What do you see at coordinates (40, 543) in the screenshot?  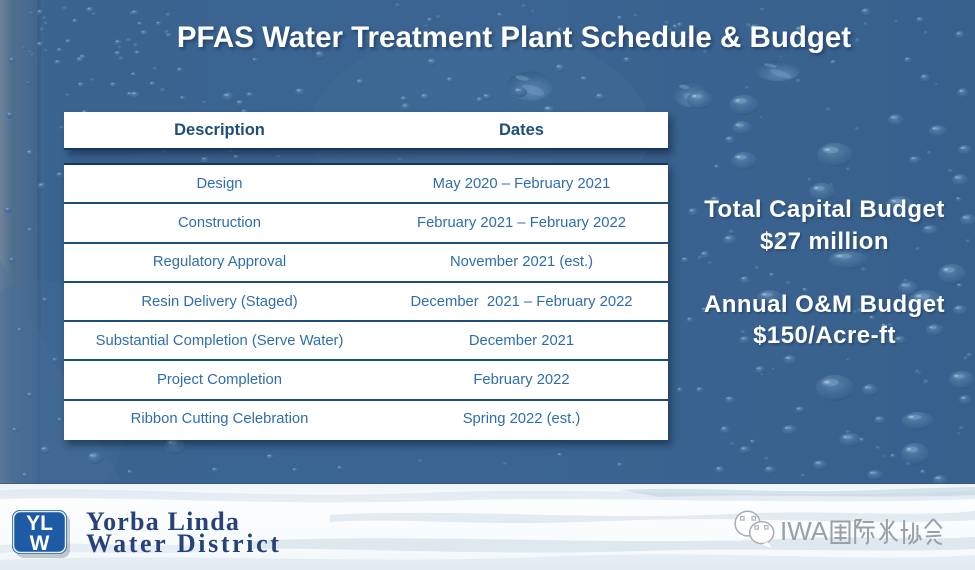 I see `svg-text: W` at bounding box center [40, 543].